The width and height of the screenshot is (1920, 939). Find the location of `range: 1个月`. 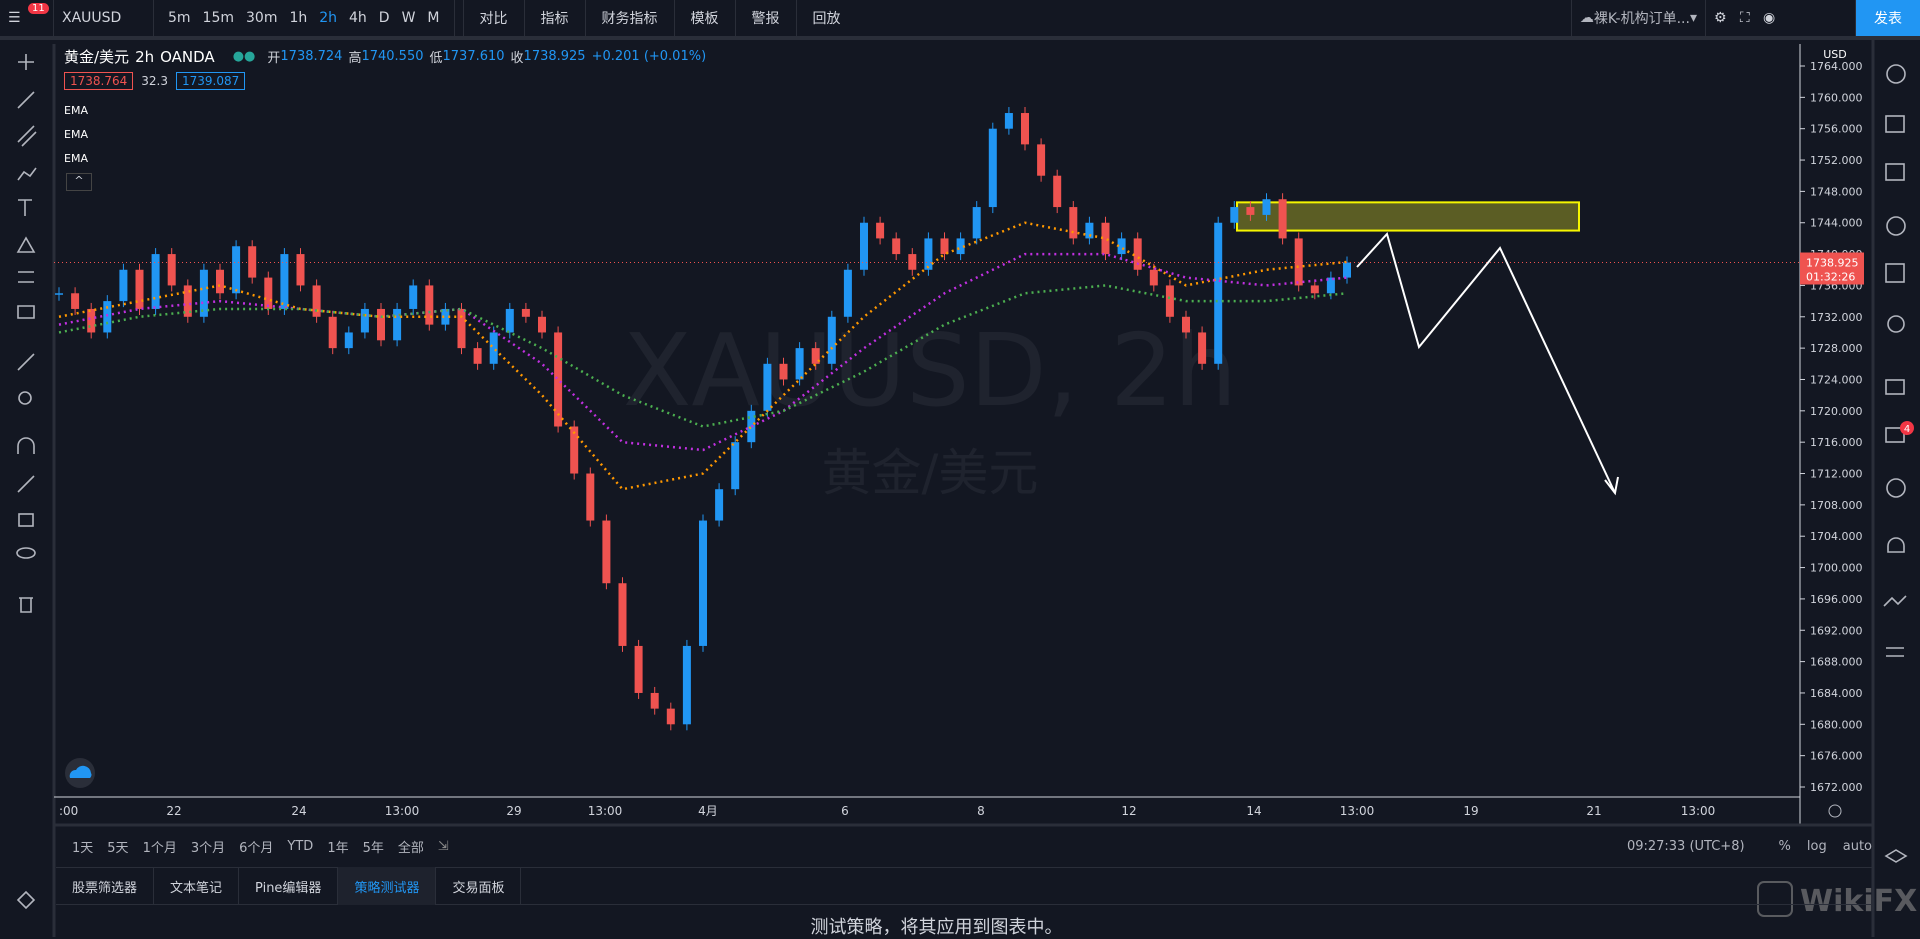

range: 1个月 is located at coordinates (159, 848).